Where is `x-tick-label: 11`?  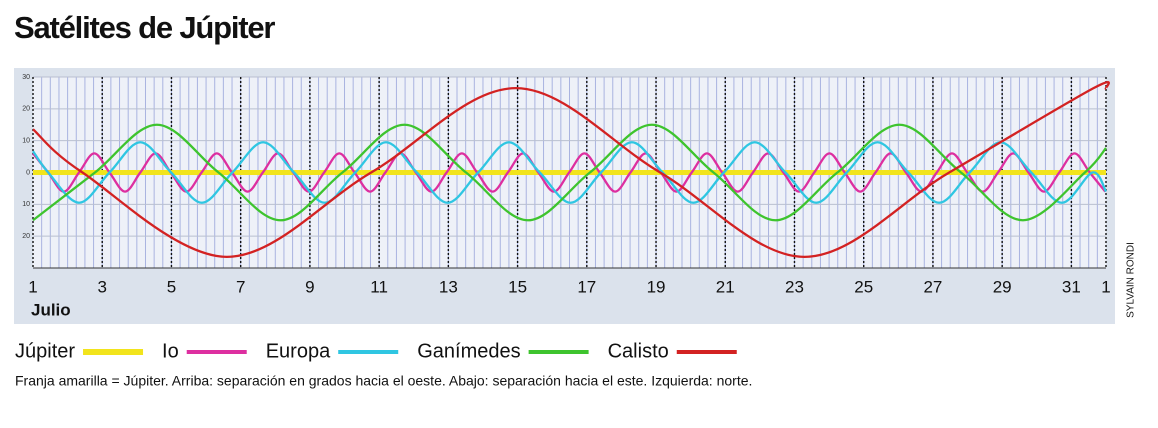 x-tick-label: 11 is located at coordinates (379, 286).